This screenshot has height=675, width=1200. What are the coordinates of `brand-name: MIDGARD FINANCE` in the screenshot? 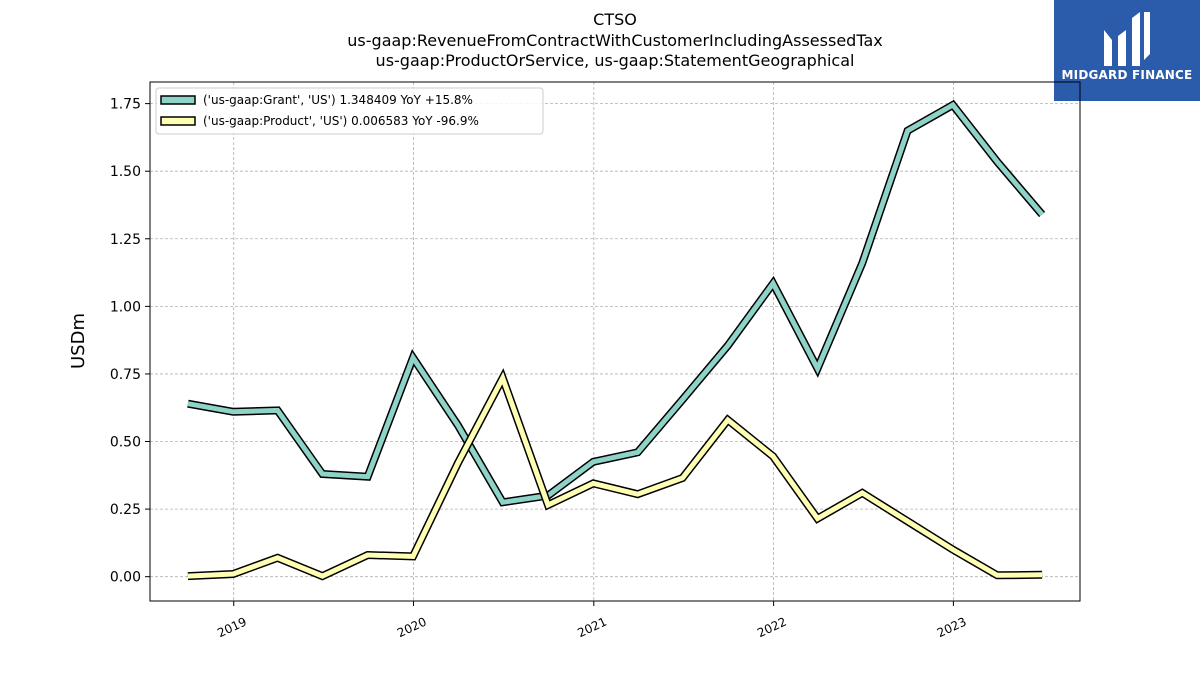 It's located at (1127, 75).